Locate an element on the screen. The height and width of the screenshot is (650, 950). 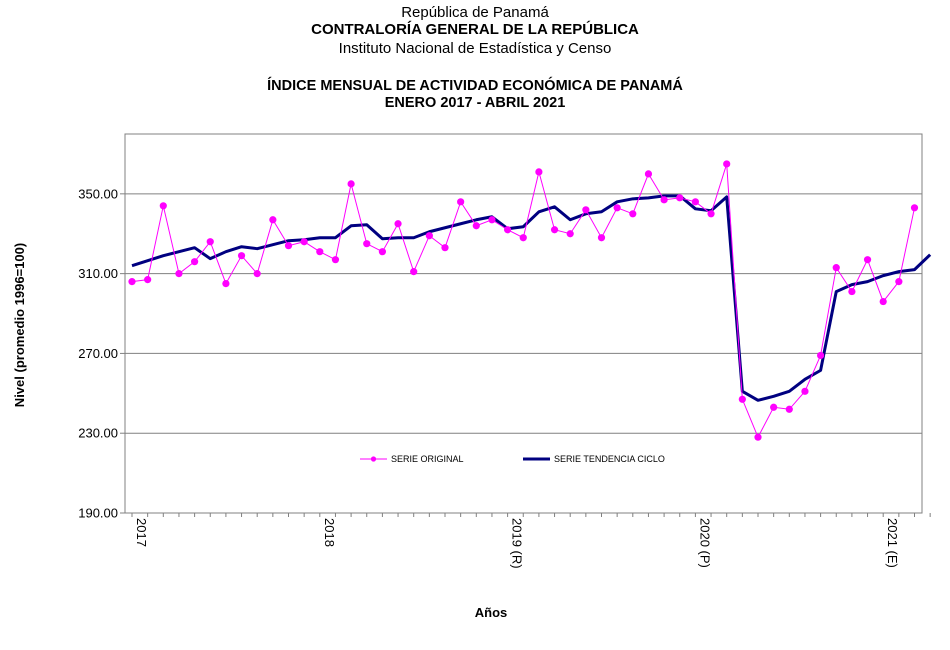
y-tick-label: 350.00 is located at coordinates (98, 193).